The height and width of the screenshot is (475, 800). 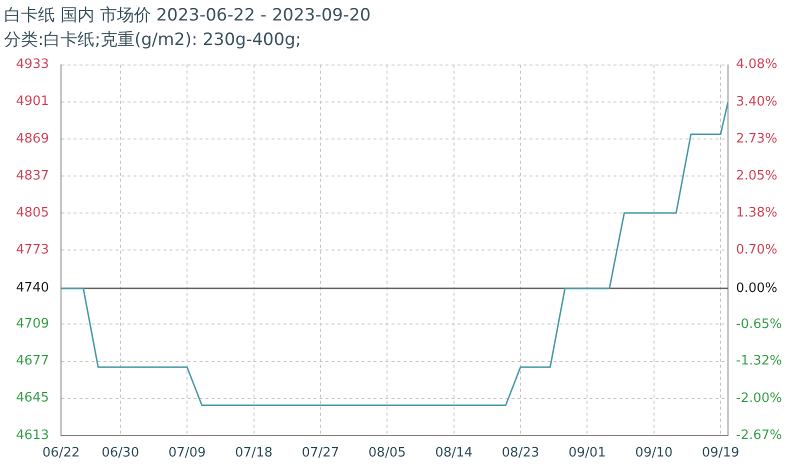 What do you see at coordinates (33, 176) in the screenshot?
I see `y-tick-label: 4837` at bounding box center [33, 176].